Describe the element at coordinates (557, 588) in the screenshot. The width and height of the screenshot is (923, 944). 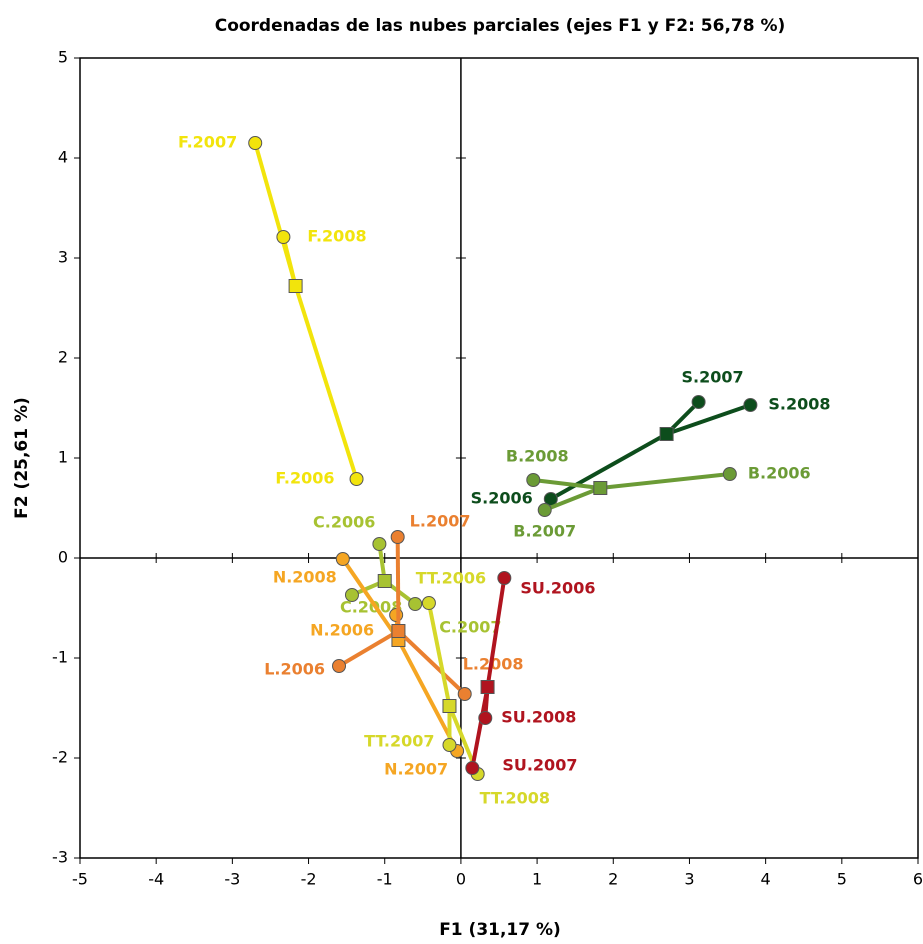
I see `point-label: SU.2006` at that location.